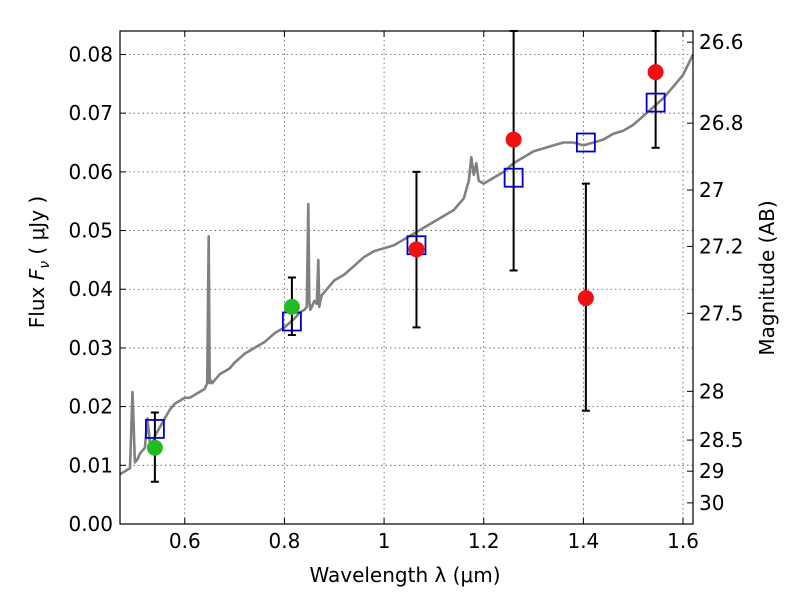 The width and height of the screenshot is (800, 600). Describe the element at coordinates (285, 541) in the screenshot. I see `x-tick-label: 0.8` at that location.